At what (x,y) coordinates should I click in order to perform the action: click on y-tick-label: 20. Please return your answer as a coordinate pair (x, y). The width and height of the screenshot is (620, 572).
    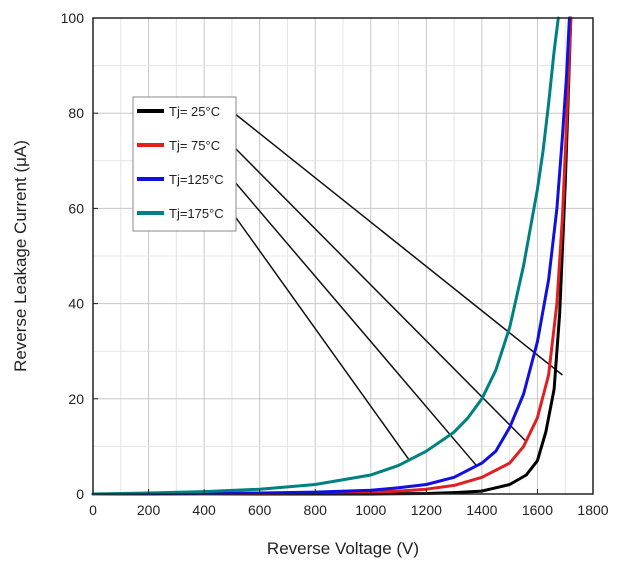
    Looking at the image, I should click on (76, 399).